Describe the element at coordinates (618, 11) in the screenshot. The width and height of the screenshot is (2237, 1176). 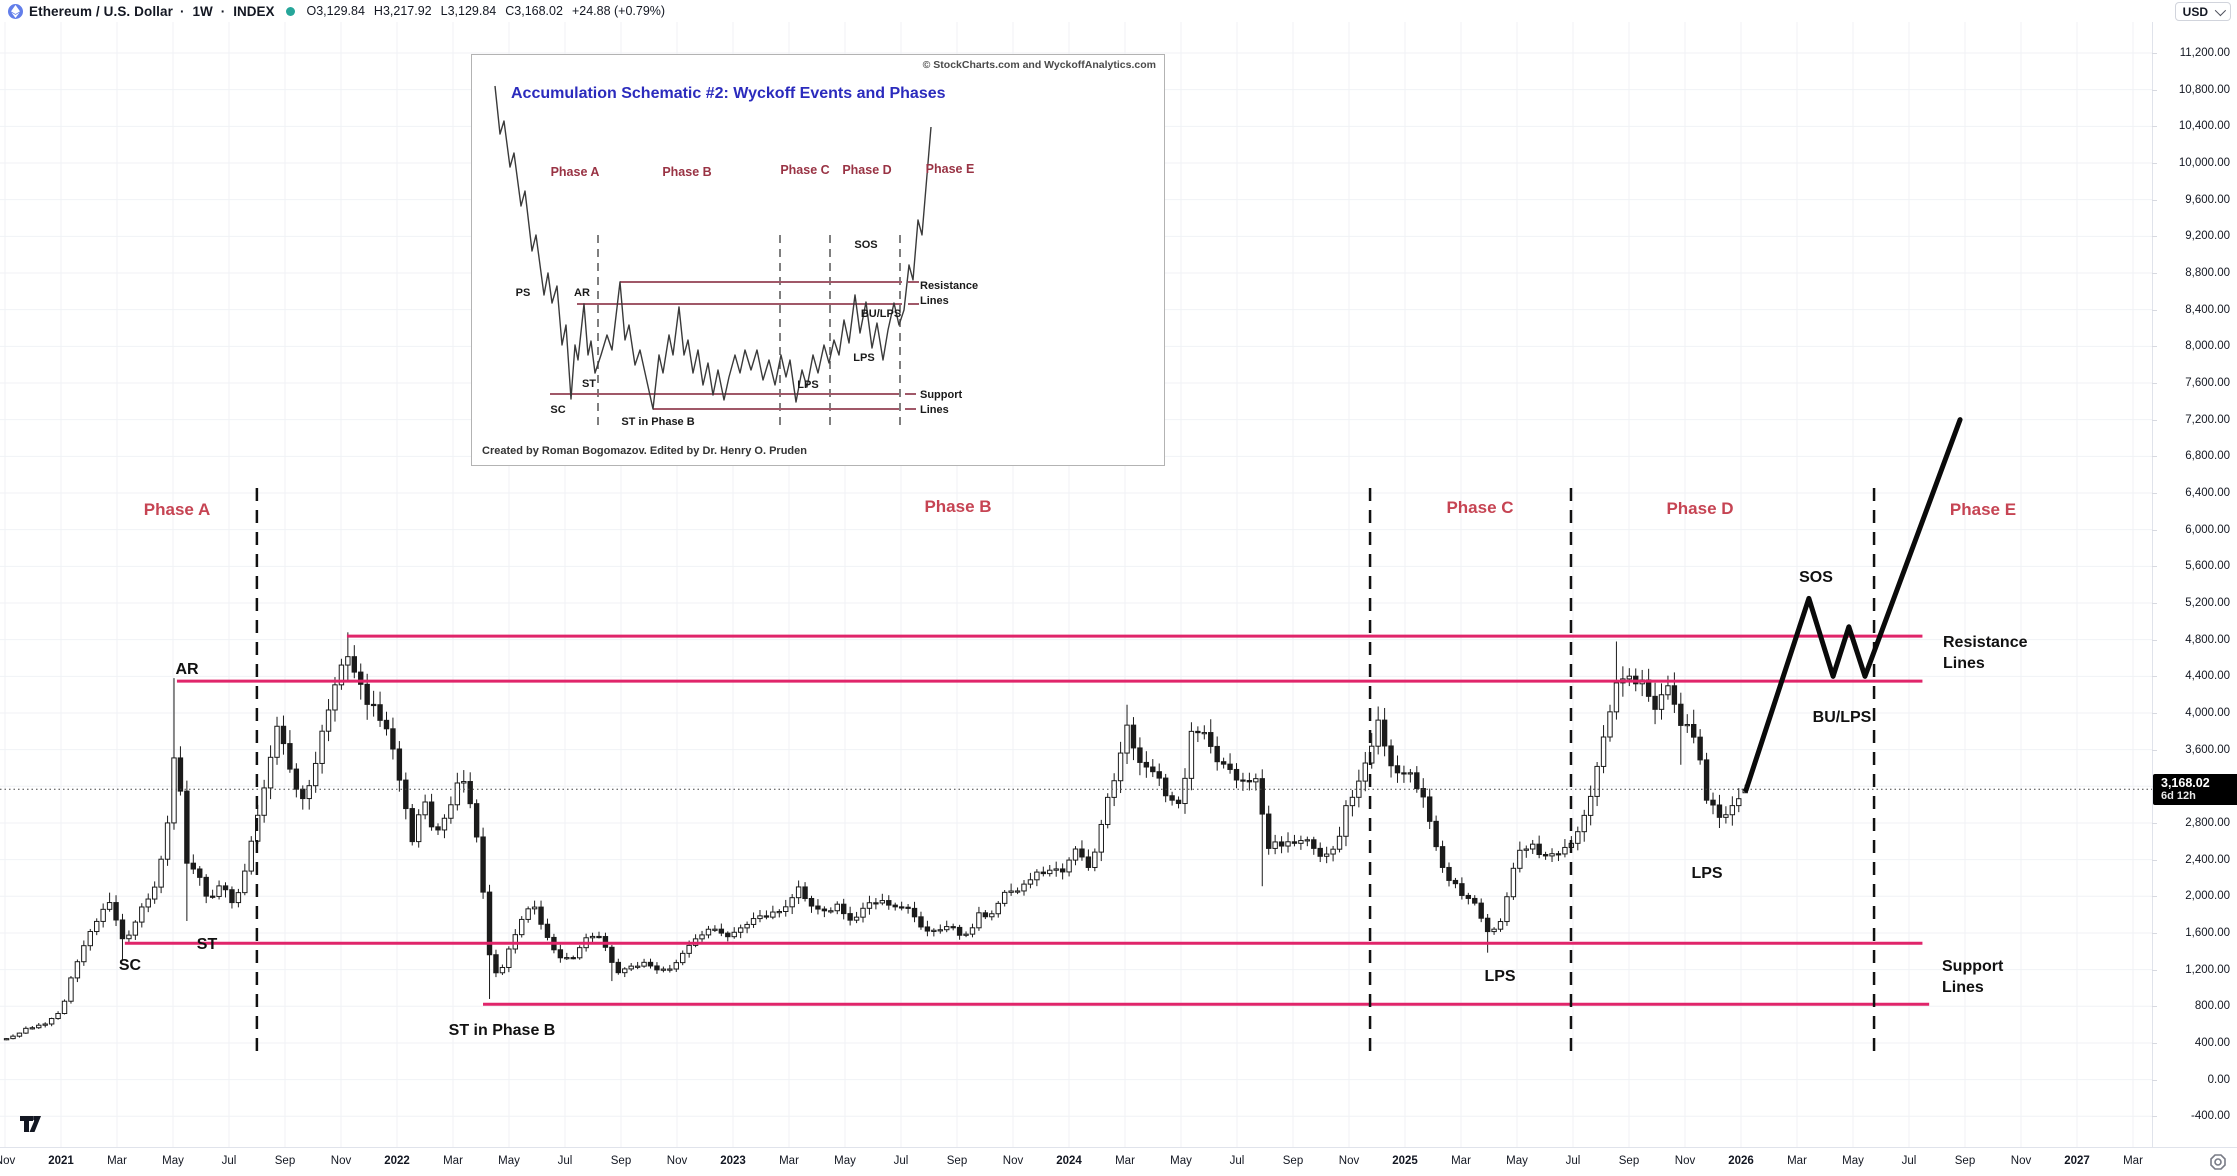
I see `change-value: +24.88 (+0.79%)` at that location.